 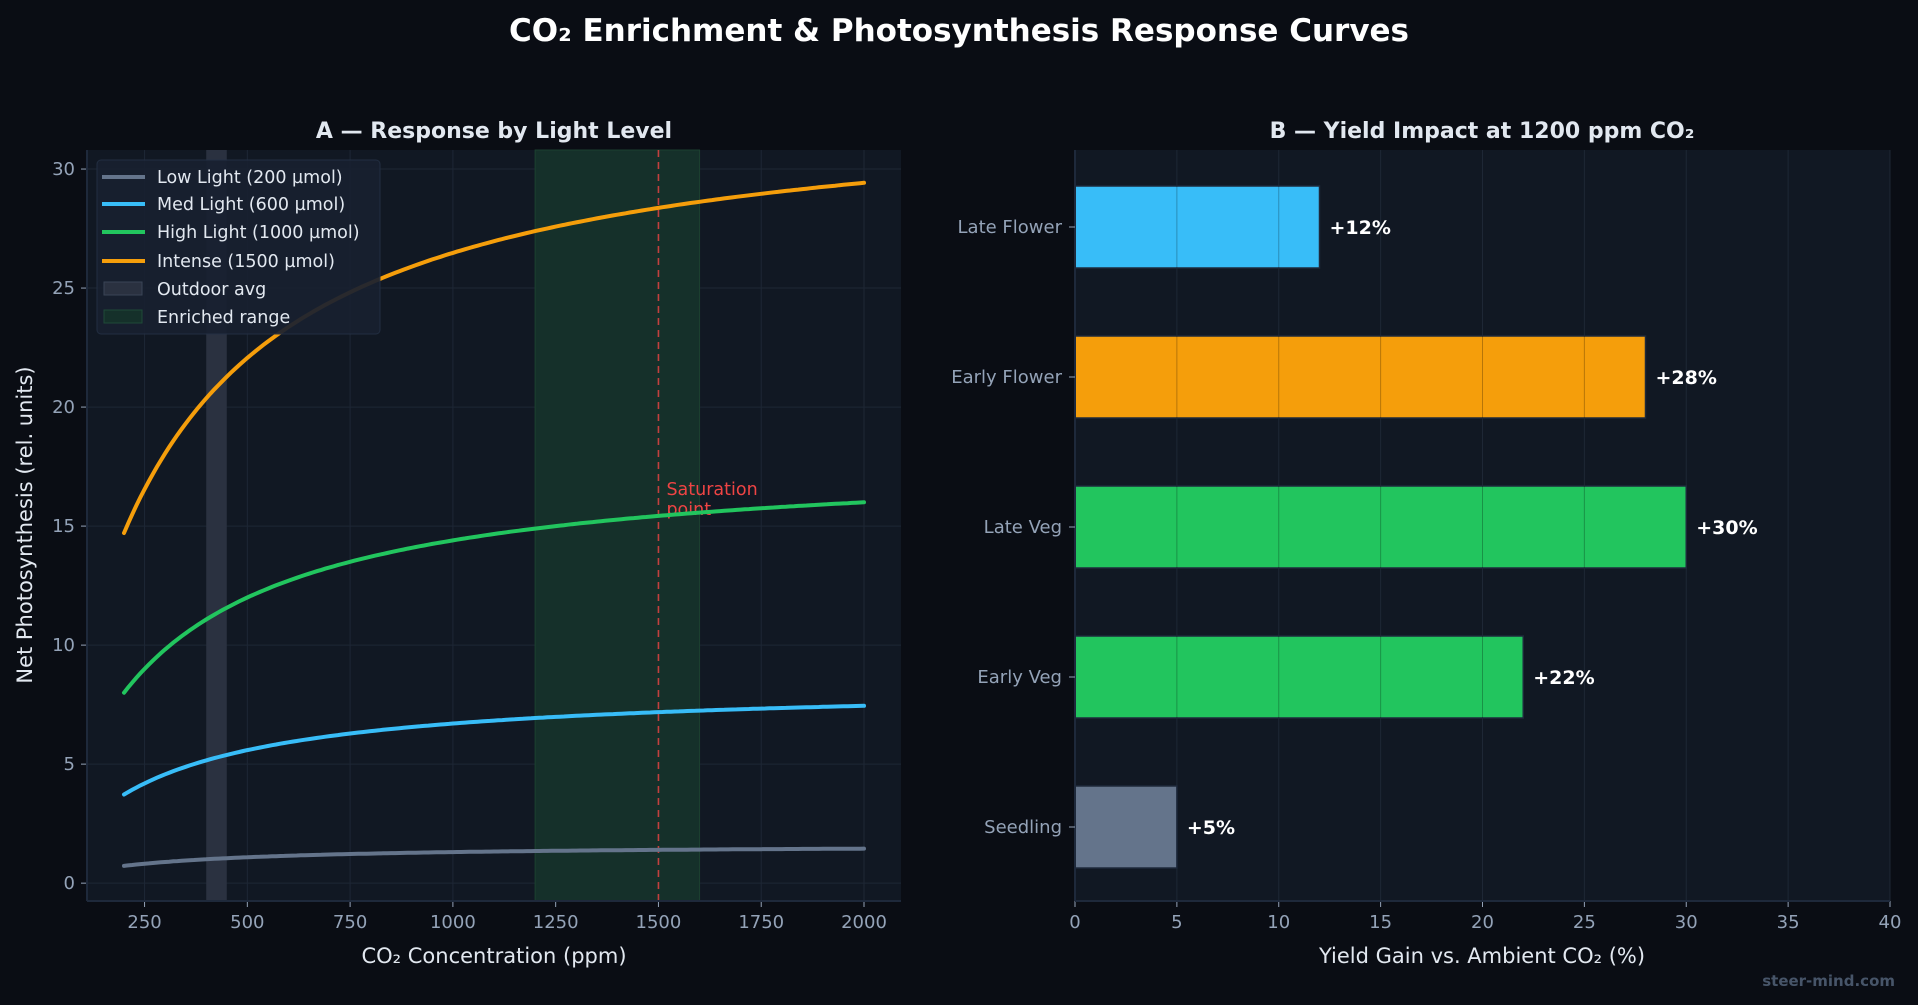 What do you see at coordinates (1074, 922) in the screenshot?
I see `x-tick-label: 0` at bounding box center [1074, 922].